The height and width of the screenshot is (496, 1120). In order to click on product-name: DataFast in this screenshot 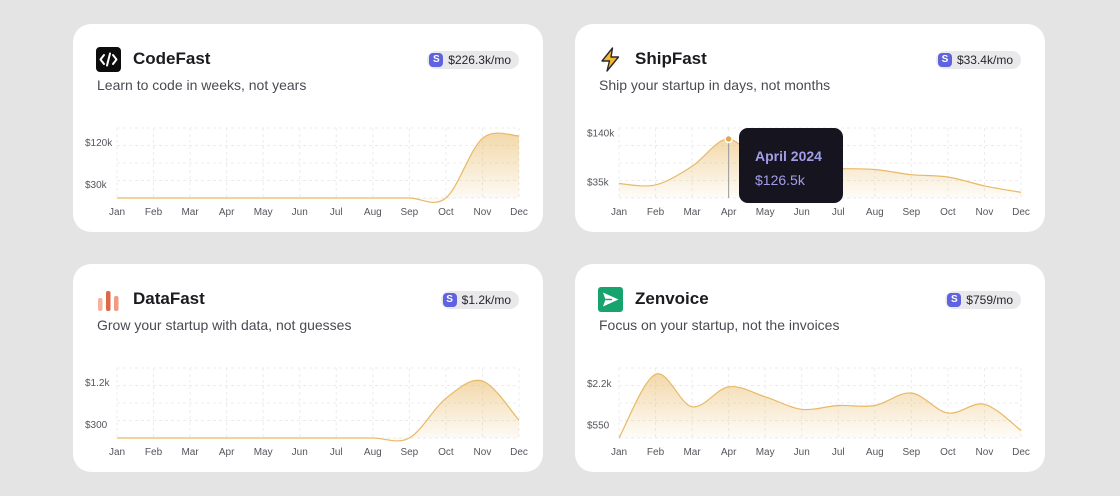, I will do `click(169, 298)`.